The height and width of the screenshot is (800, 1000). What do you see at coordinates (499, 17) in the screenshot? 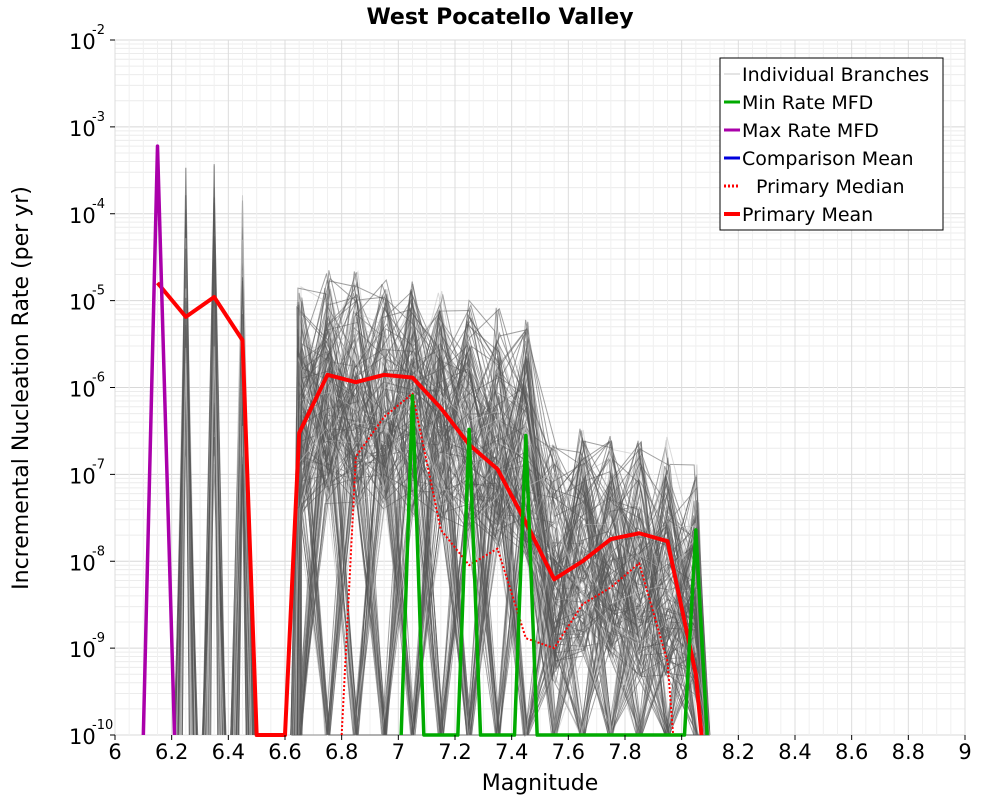
I see `chart-title: West Pocatello Valley` at bounding box center [499, 17].